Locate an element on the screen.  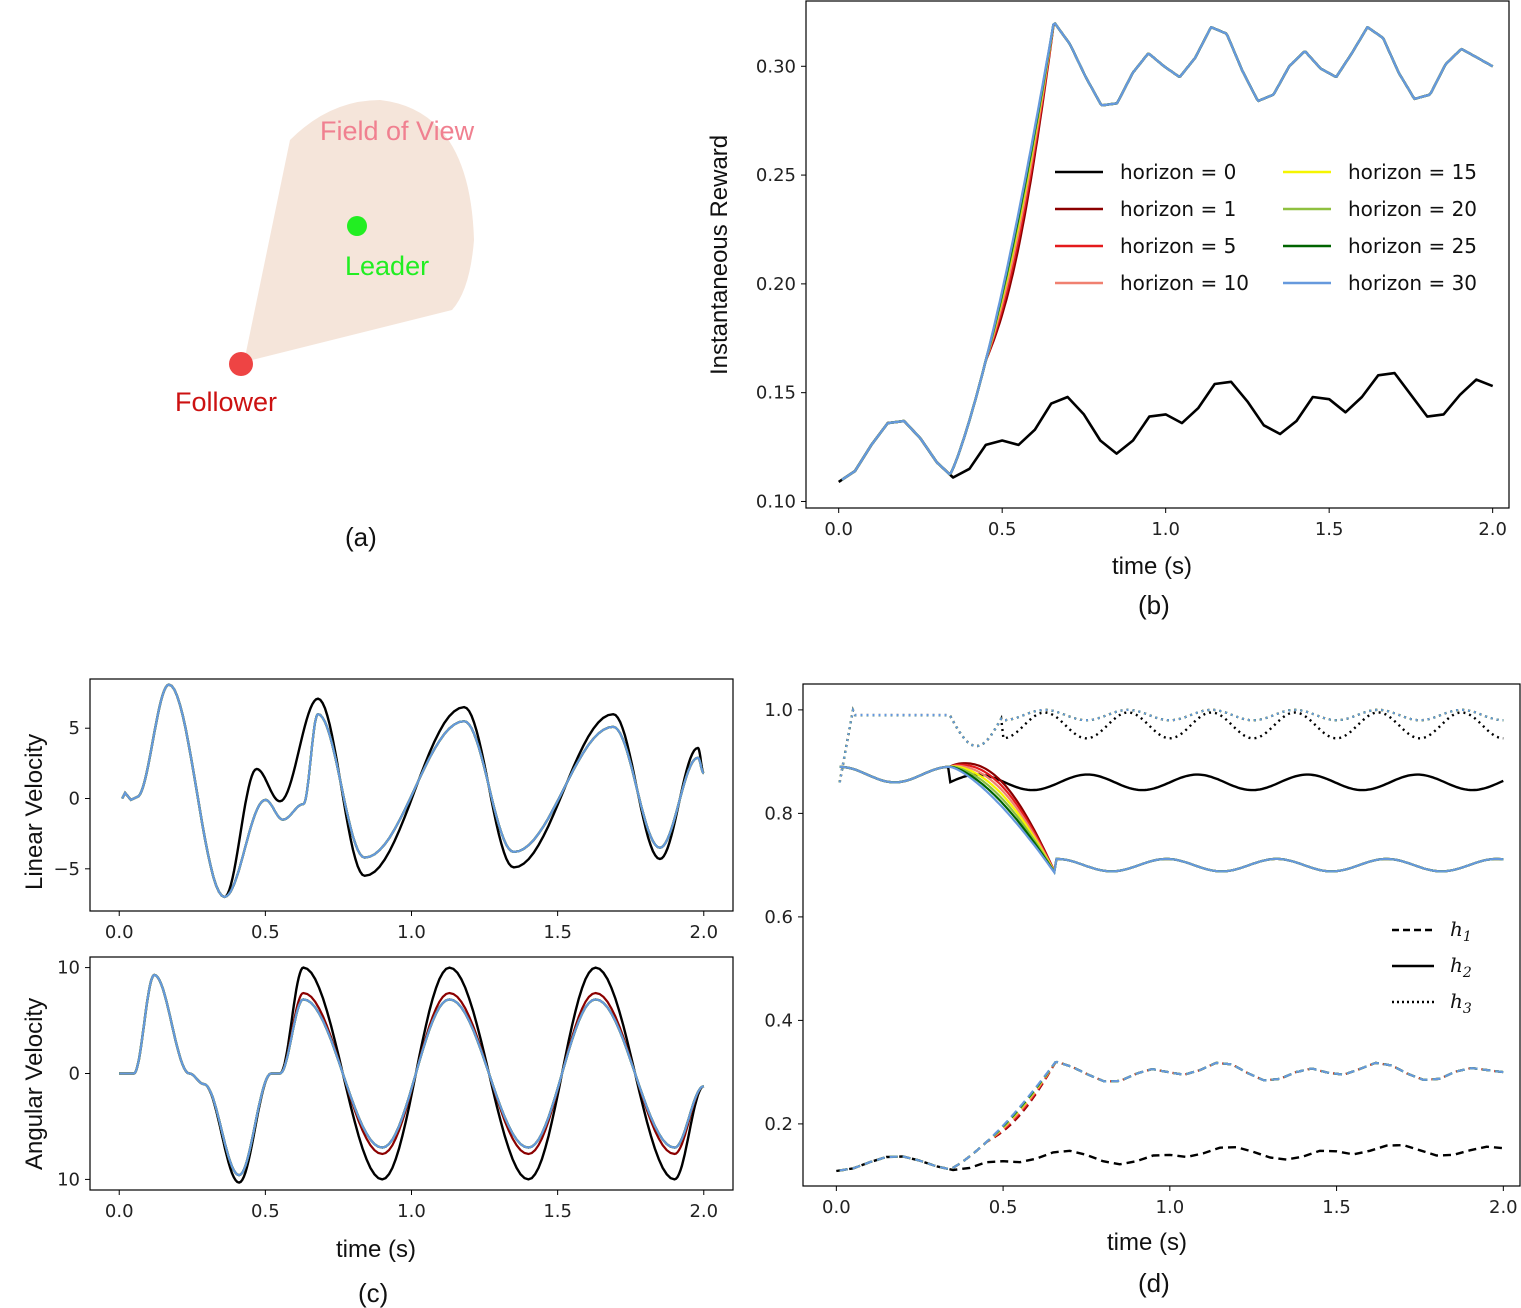
legend-label-h30: horizon = 30 is located at coordinates (1412, 283).